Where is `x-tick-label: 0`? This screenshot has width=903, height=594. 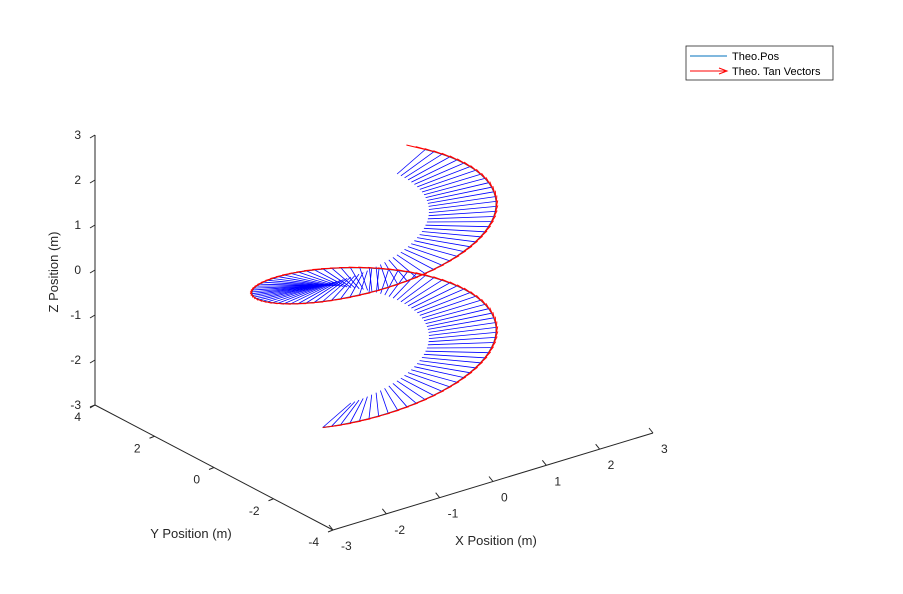 x-tick-label: 0 is located at coordinates (504, 498).